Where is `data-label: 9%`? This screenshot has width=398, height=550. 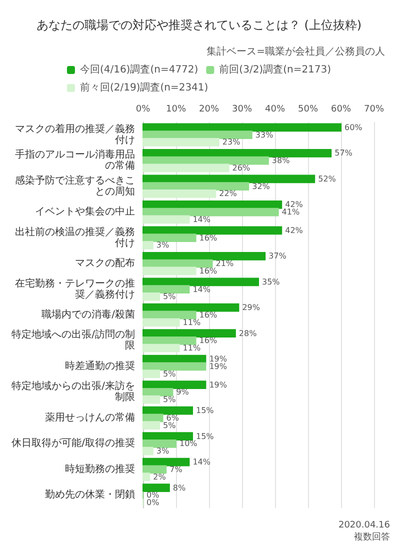 data-label: 9% is located at coordinates (183, 392).